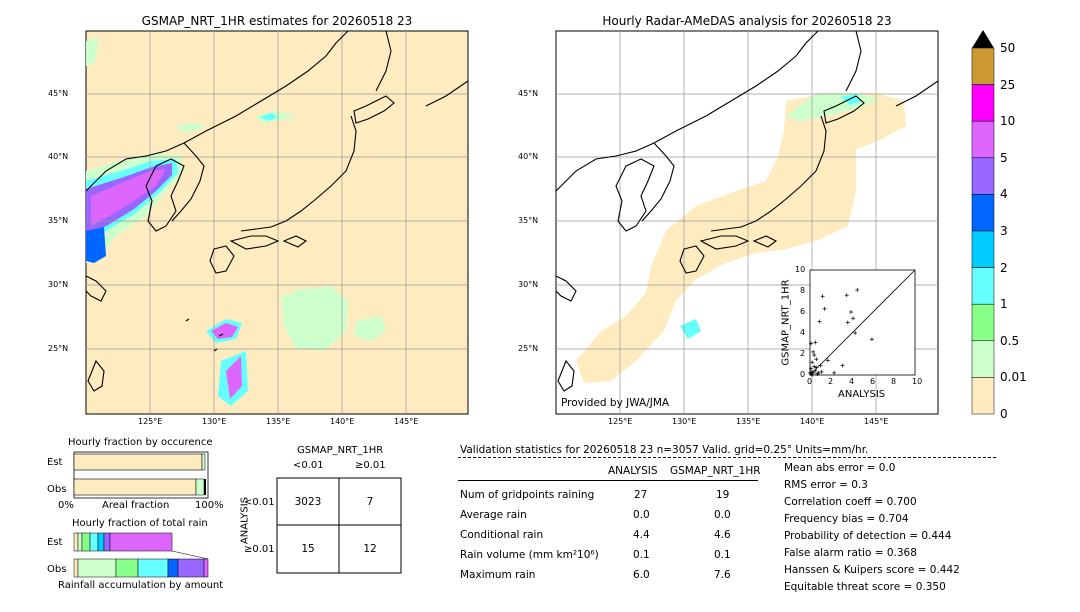 This screenshot has height=612, width=1080. I want to click on right-lon-140: 140°E, so click(812, 421).